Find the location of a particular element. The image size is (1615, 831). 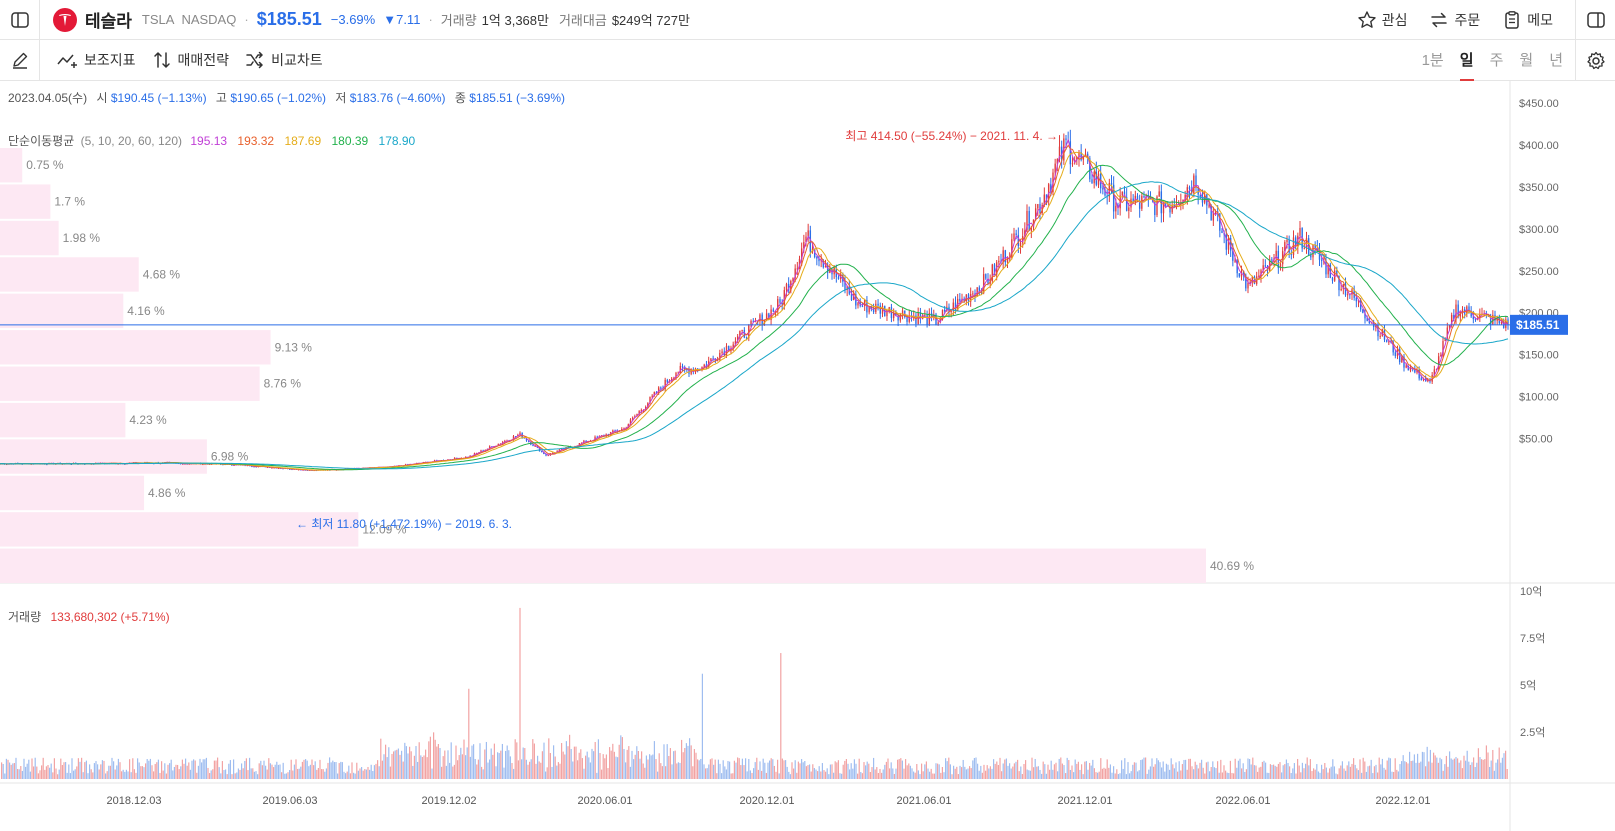

tab-weekly: 주 is located at coordinates (1496, 60).